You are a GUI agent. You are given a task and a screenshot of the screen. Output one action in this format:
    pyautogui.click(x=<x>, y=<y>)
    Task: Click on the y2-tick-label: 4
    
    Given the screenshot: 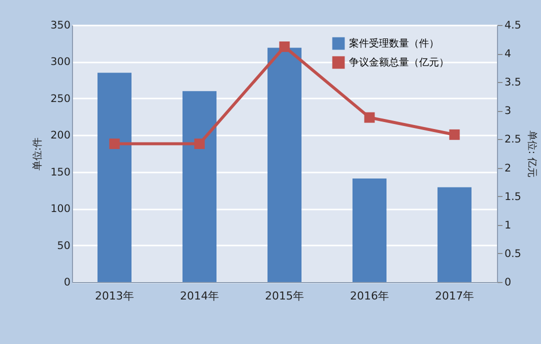 What is the action you would take?
    pyautogui.click(x=508, y=54)
    